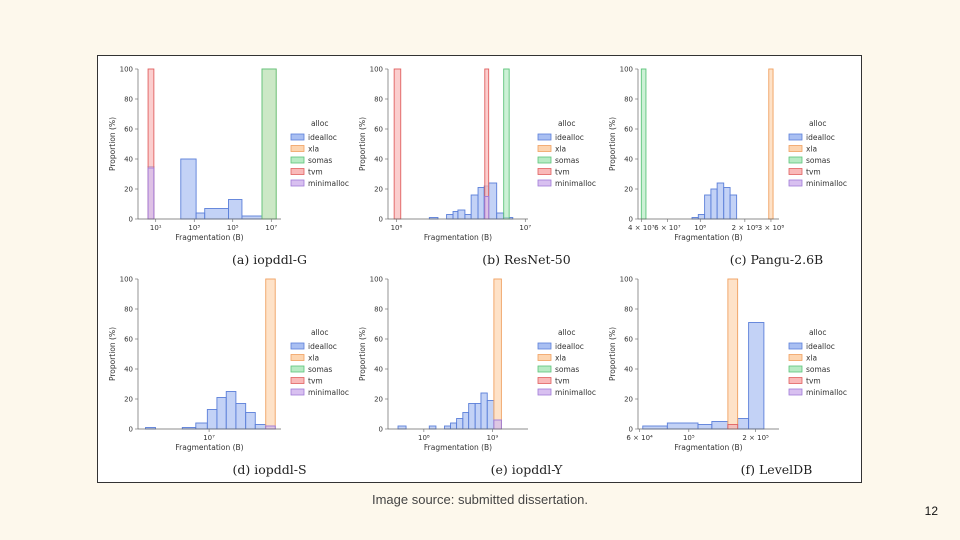 The width and height of the screenshot is (960, 540). What do you see at coordinates (269, 469) in the screenshot?
I see `caption-d: (d) iopddl-S` at bounding box center [269, 469].